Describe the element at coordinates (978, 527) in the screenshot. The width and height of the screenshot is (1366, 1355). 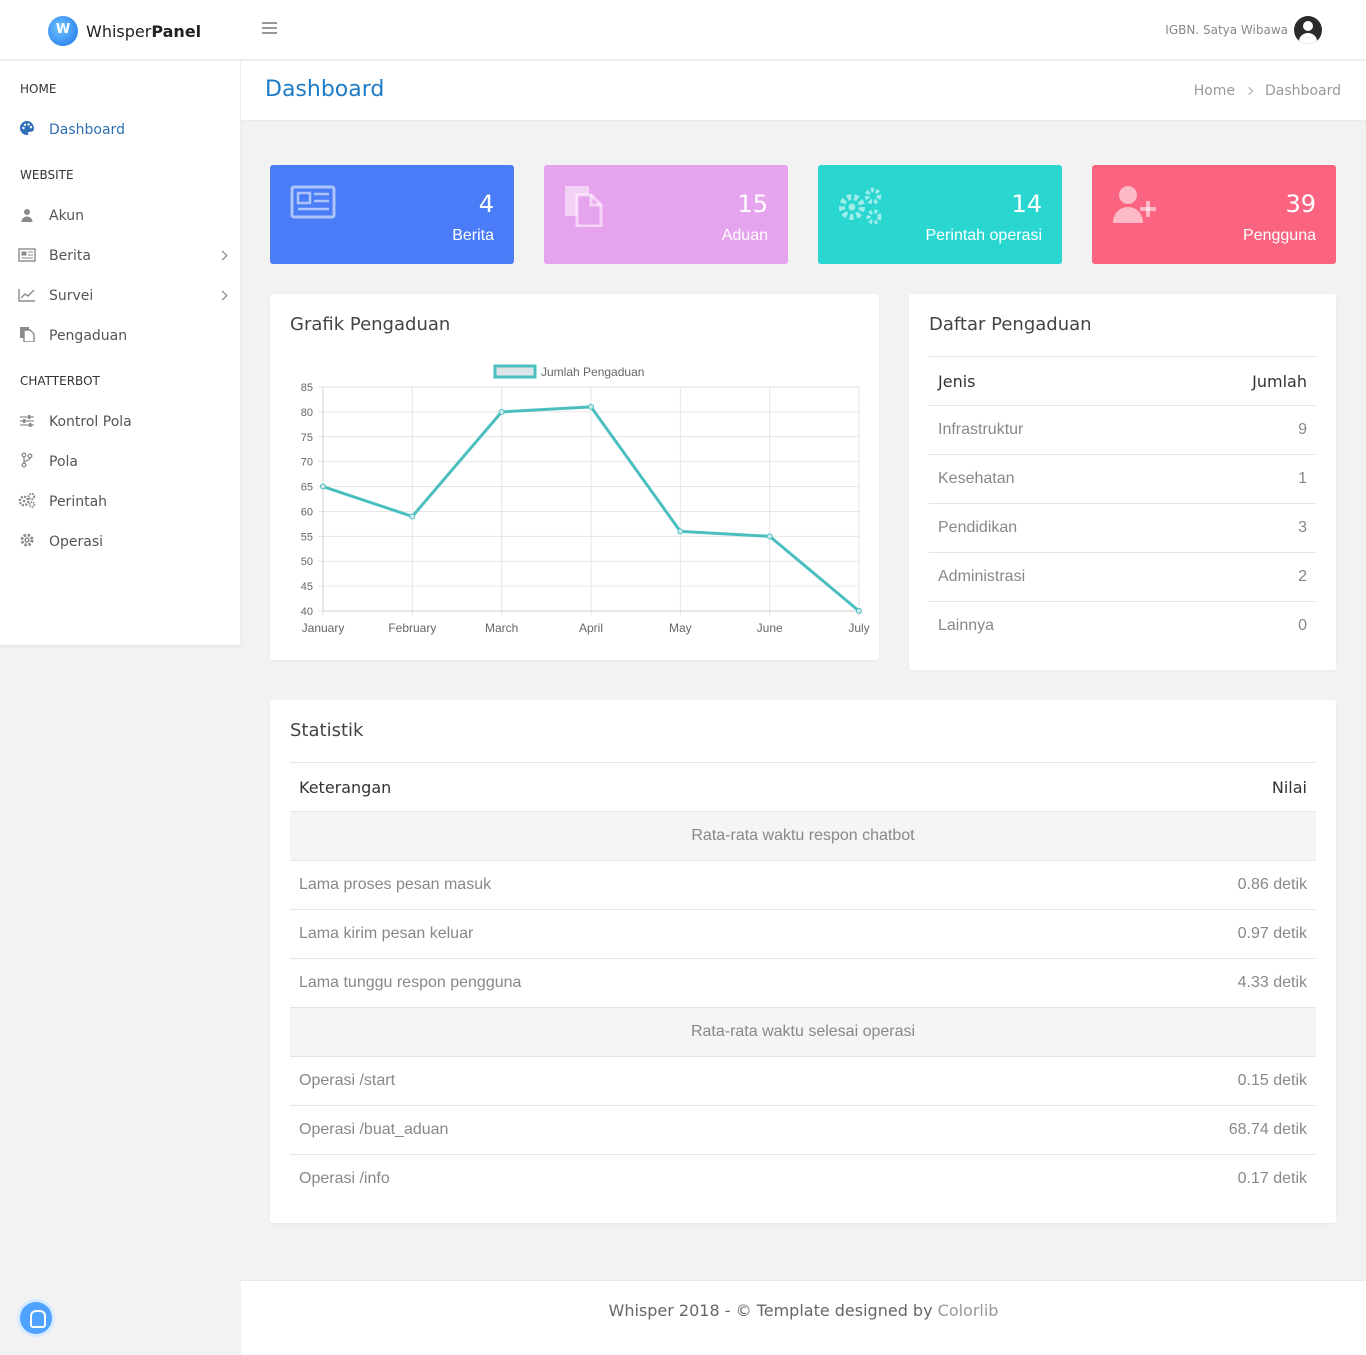
I see `complaint-type: Pendidikan` at that location.